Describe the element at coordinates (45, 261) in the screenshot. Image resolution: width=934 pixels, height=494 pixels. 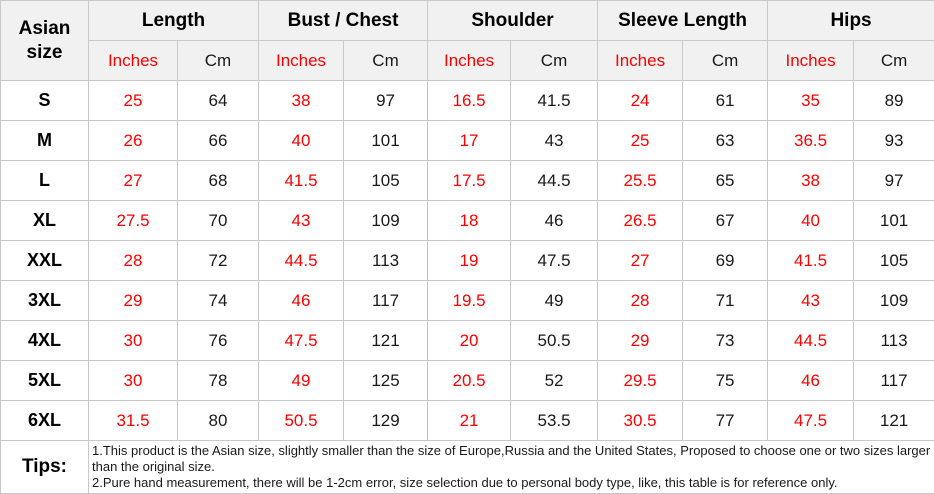
I see `size-label: XXL` at that location.